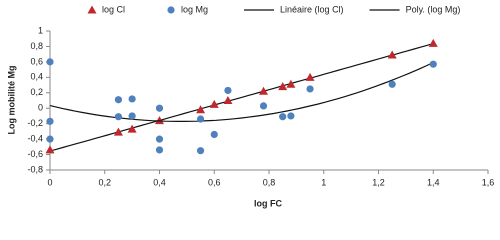  I want to click on legend-label: log Cl, so click(113, 9).